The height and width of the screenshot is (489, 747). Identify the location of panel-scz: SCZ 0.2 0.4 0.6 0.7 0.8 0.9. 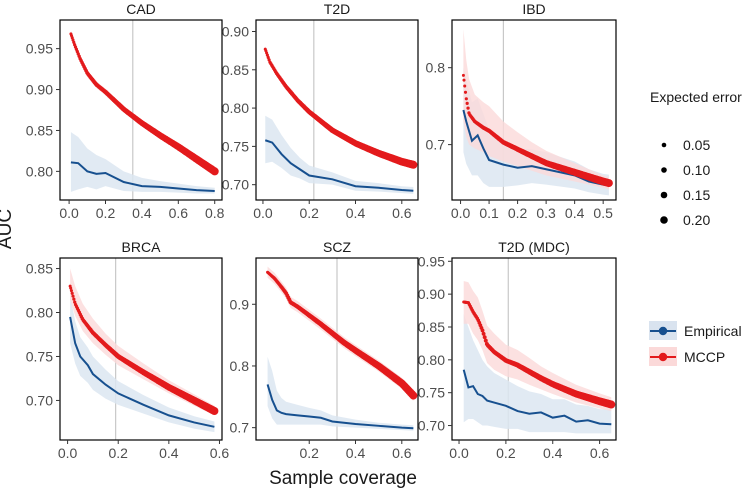
(324, 350).